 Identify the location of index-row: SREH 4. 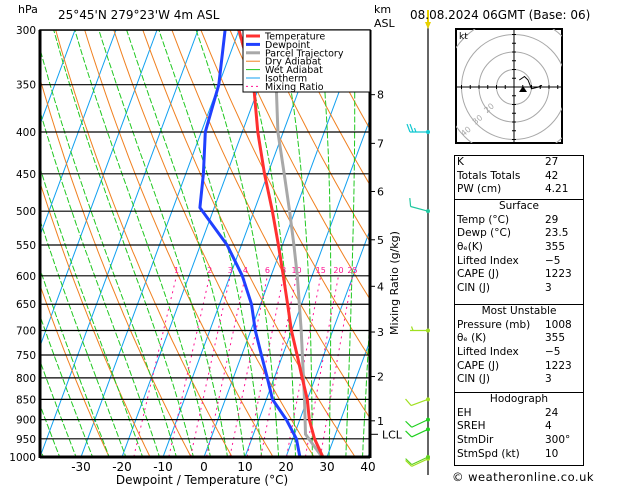
(519, 427).